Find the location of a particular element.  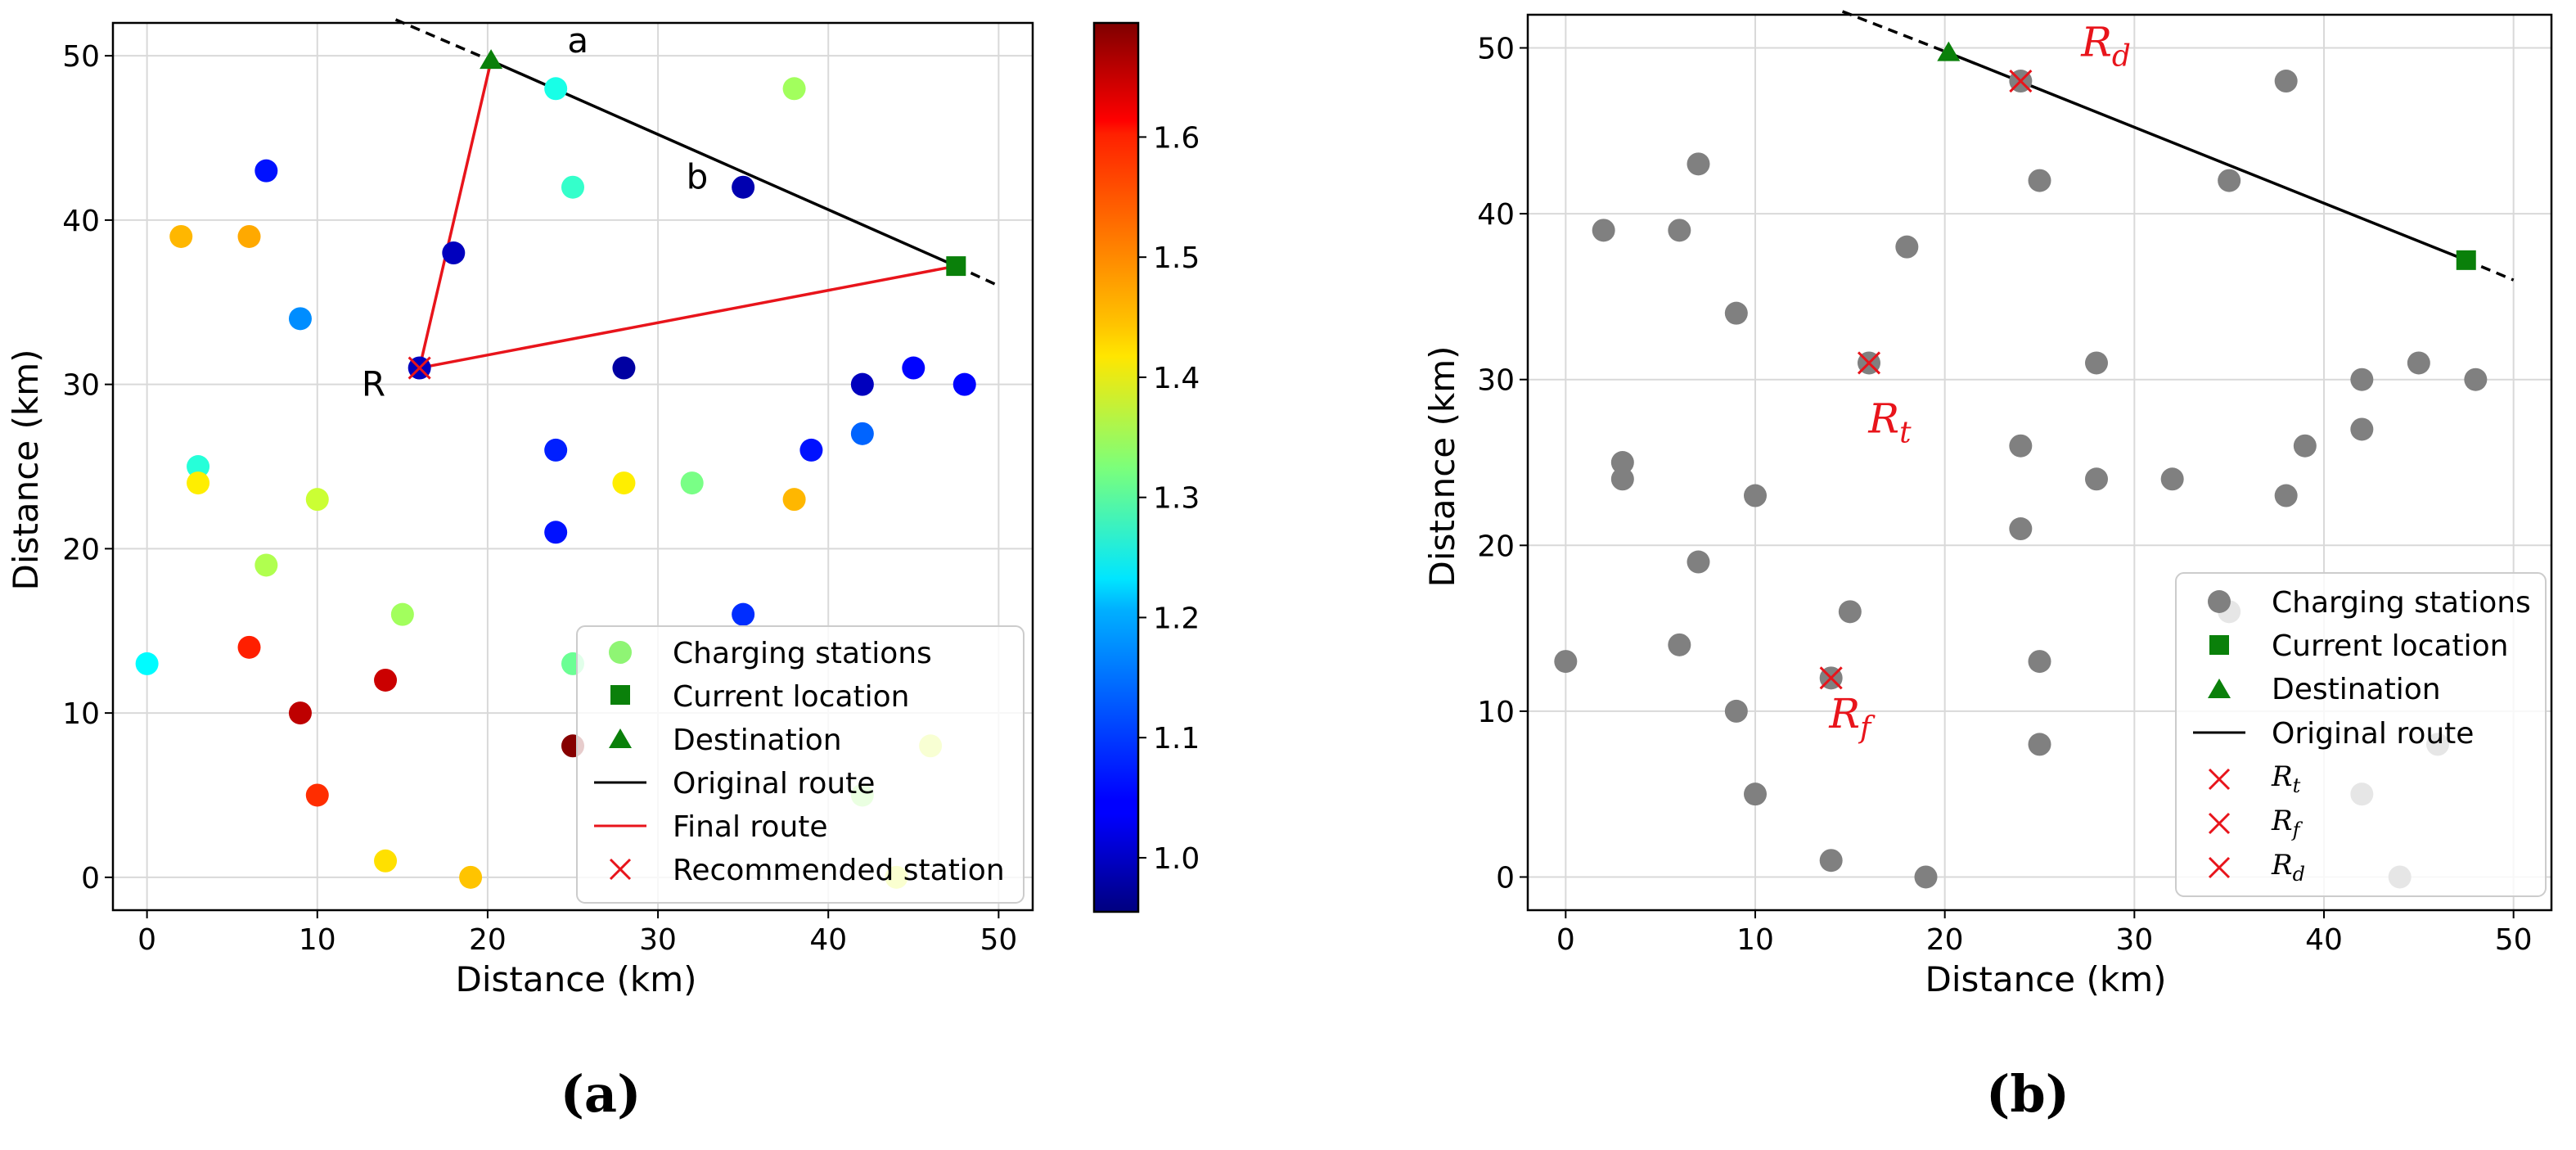

legend-a-recommended-marker is located at coordinates (620, 870).